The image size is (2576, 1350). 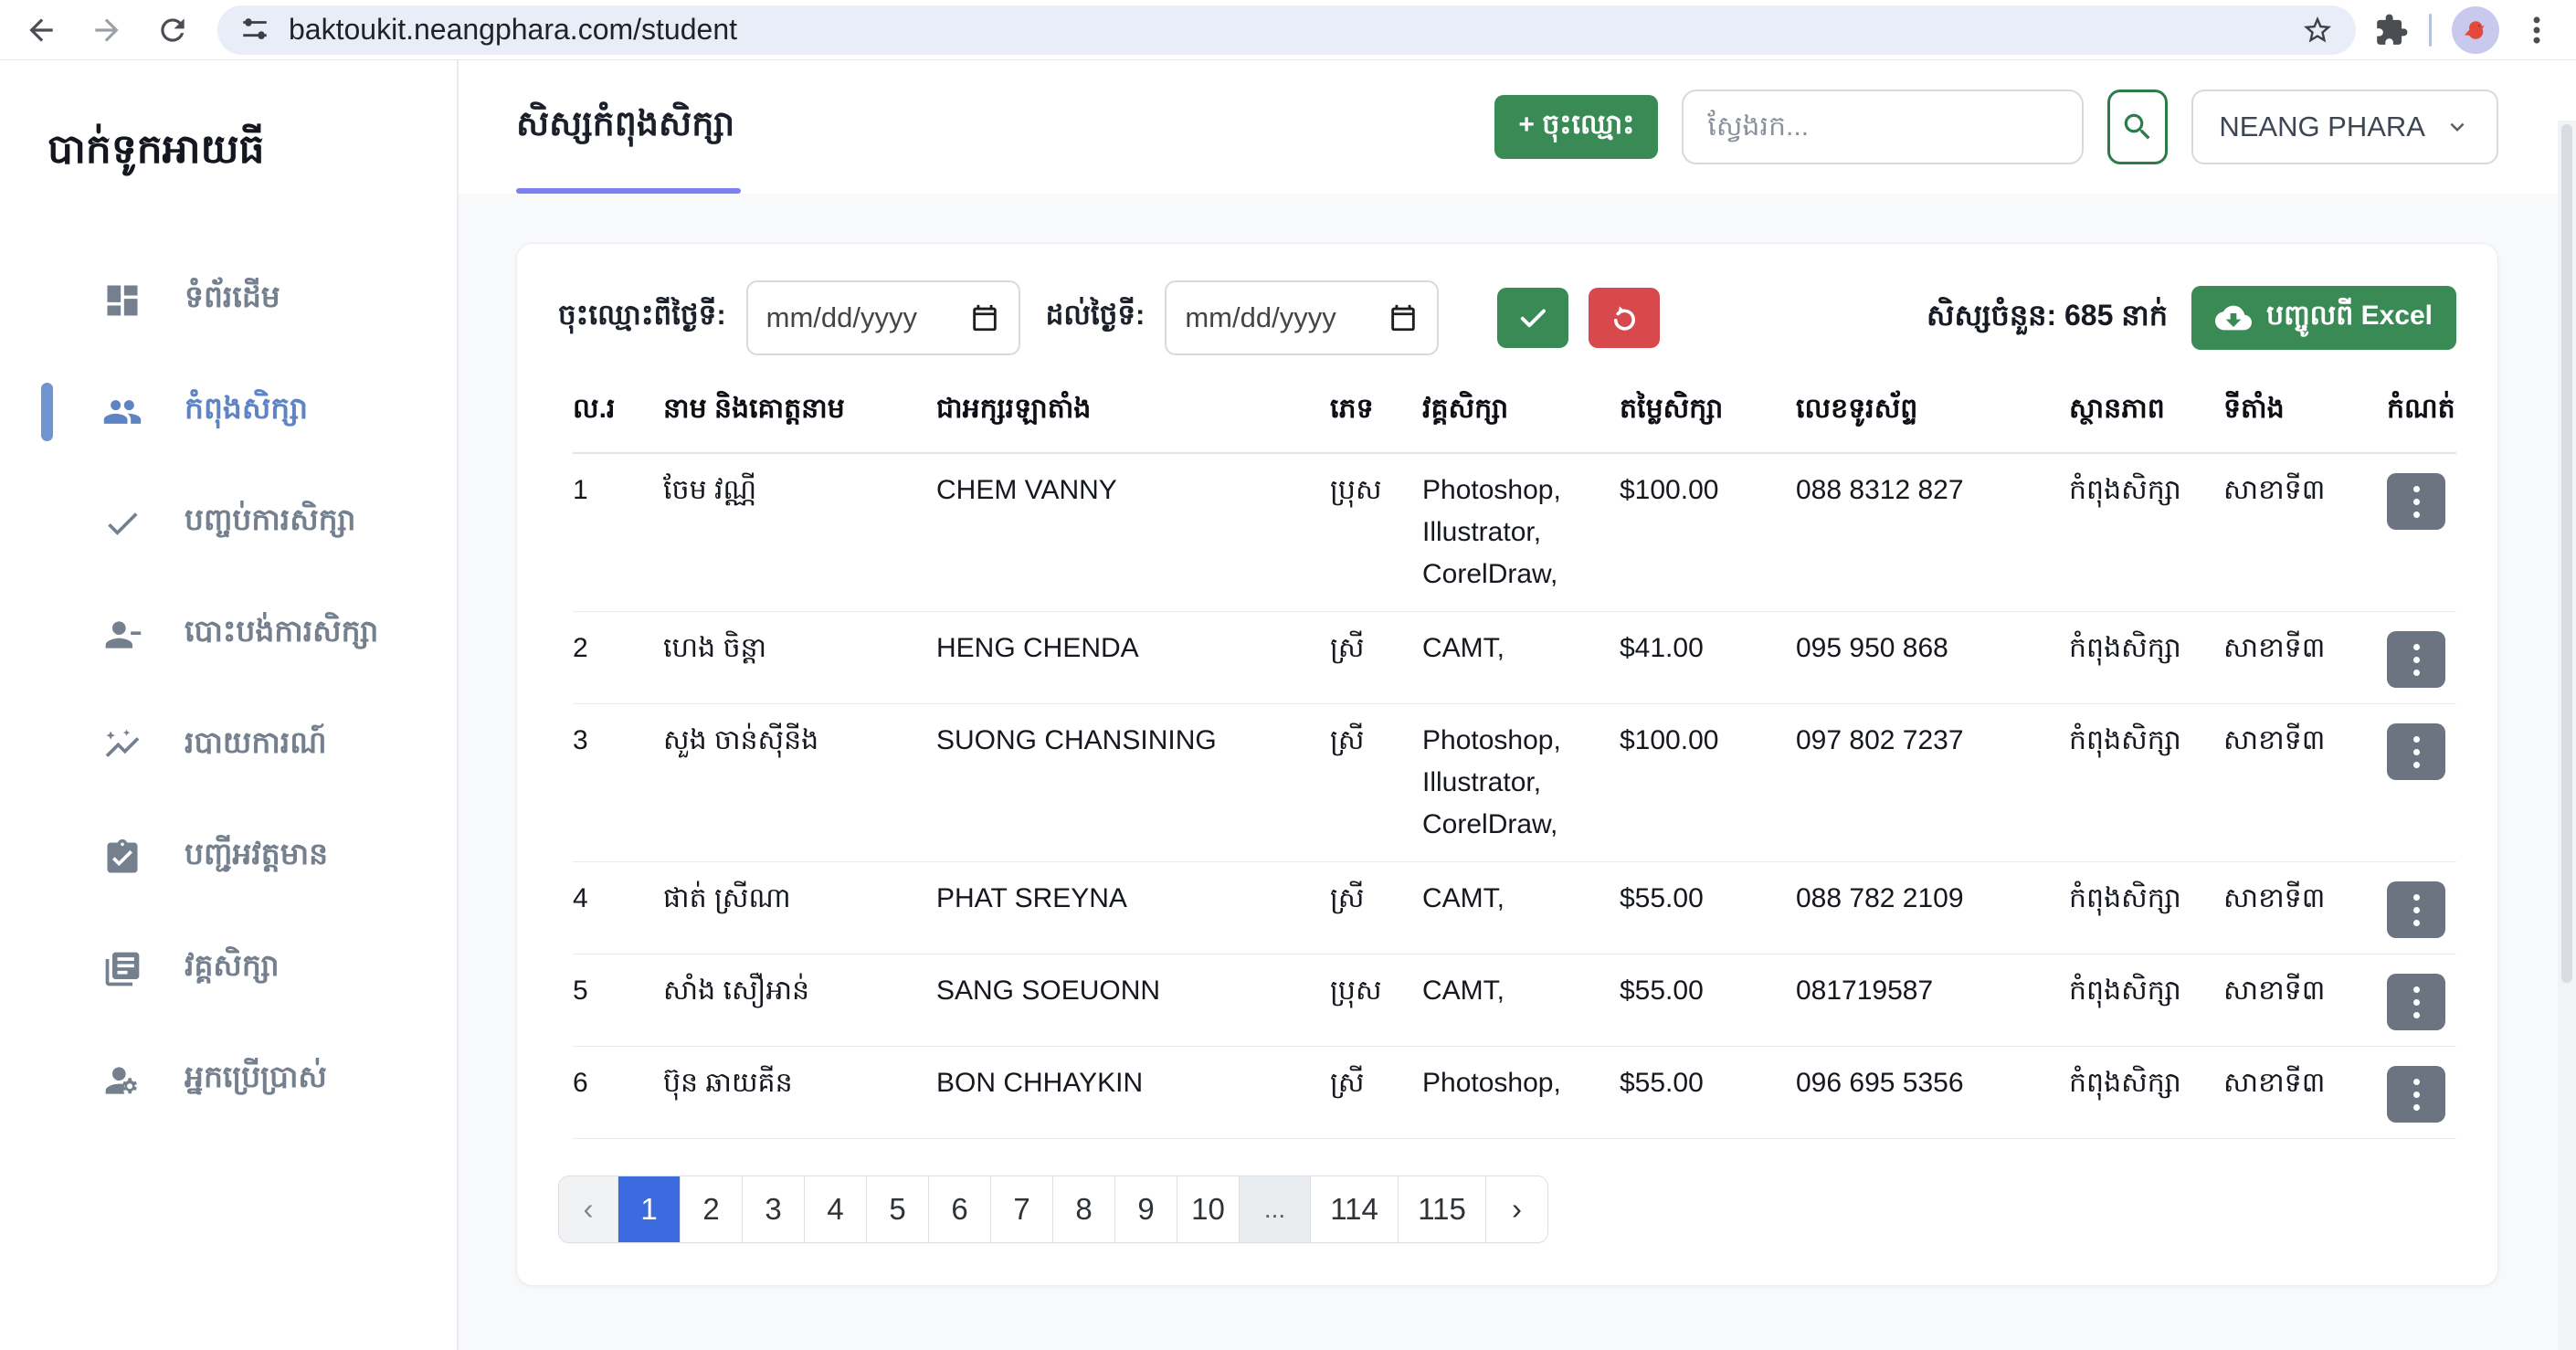 I want to click on profile-avatar, so click(x=2475, y=30).